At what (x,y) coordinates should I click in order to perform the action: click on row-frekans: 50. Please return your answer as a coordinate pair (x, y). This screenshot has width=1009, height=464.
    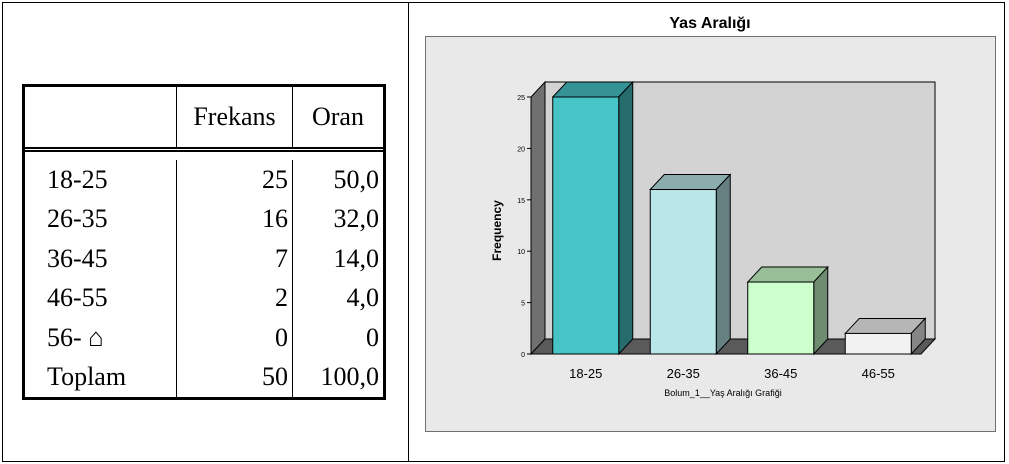
    Looking at the image, I should click on (235, 377).